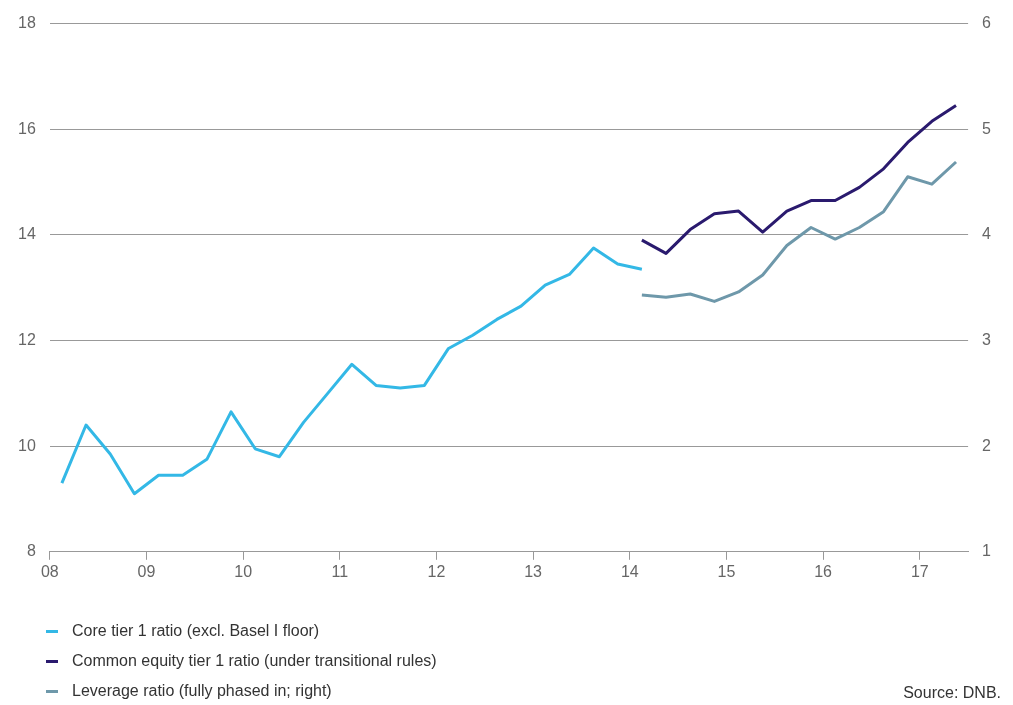 The image size is (1013, 705). I want to click on x-tick-label: 10, so click(243, 571).